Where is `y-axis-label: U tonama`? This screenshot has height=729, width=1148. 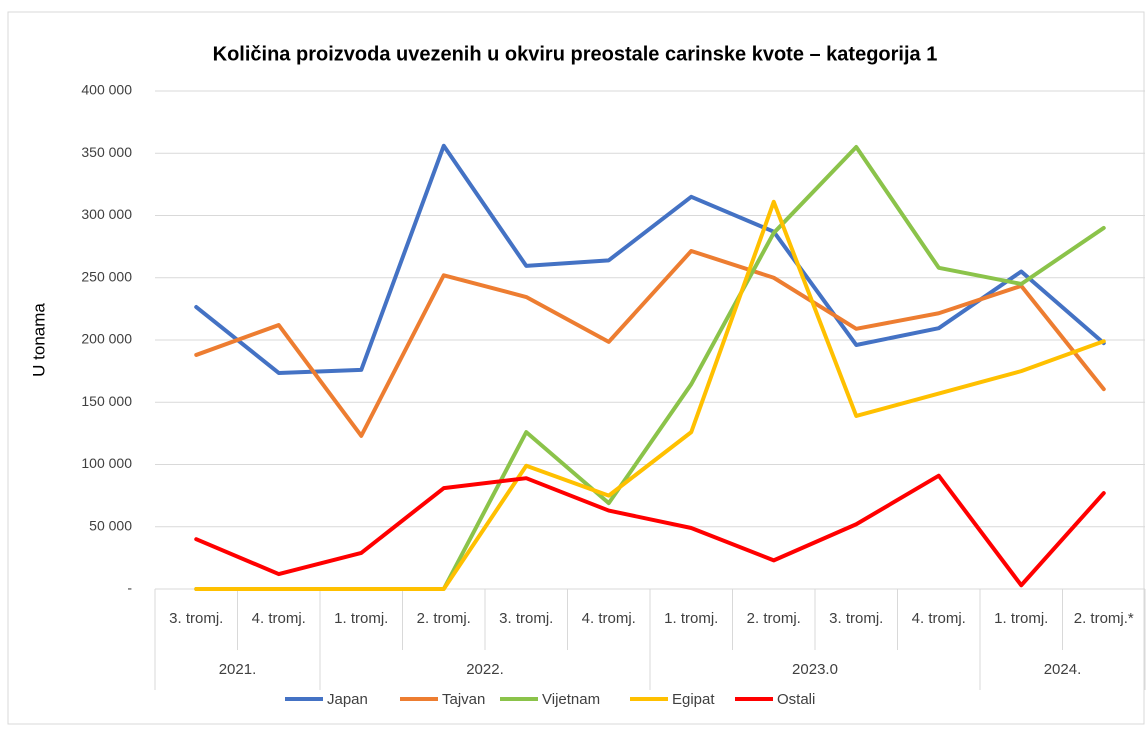 y-axis-label: U tonama is located at coordinates (38, 340).